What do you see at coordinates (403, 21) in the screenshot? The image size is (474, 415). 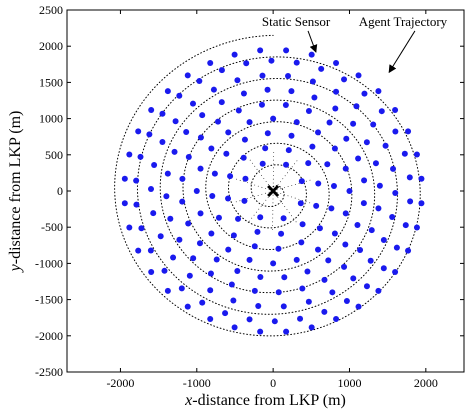 I see `annotation-label: Agent Trajectory` at bounding box center [403, 21].